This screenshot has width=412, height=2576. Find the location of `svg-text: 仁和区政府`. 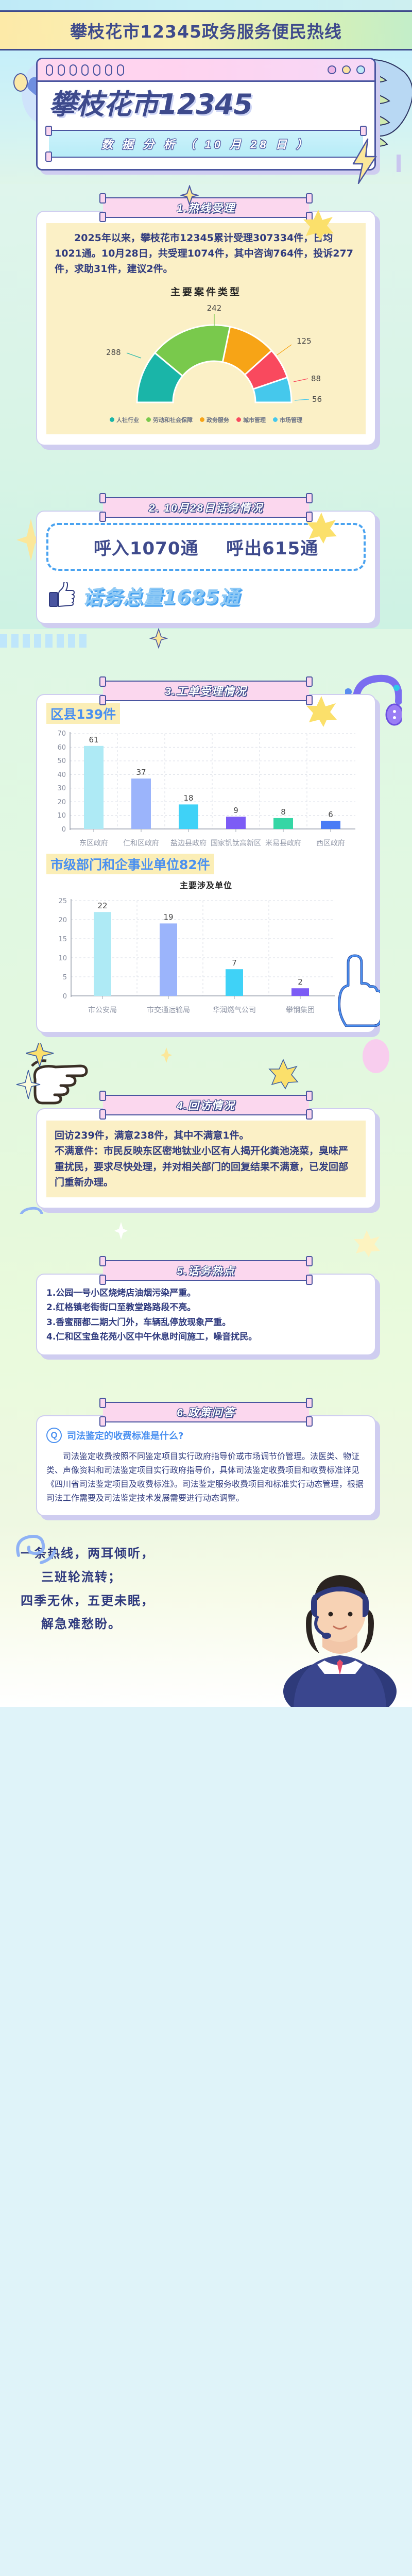

svg-text: 仁和区政府 is located at coordinates (141, 843).